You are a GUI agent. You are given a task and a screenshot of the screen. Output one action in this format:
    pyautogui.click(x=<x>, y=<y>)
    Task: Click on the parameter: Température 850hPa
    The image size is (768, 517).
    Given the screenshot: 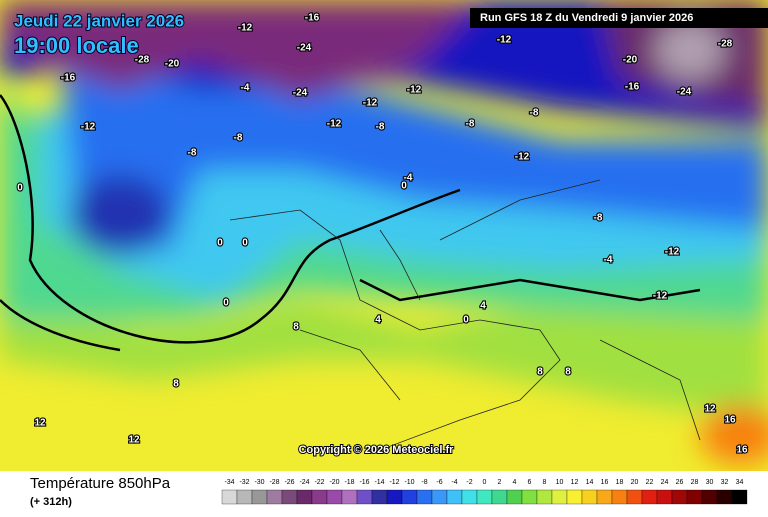 What is the action you would take?
    pyautogui.click(x=100, y=483)
    